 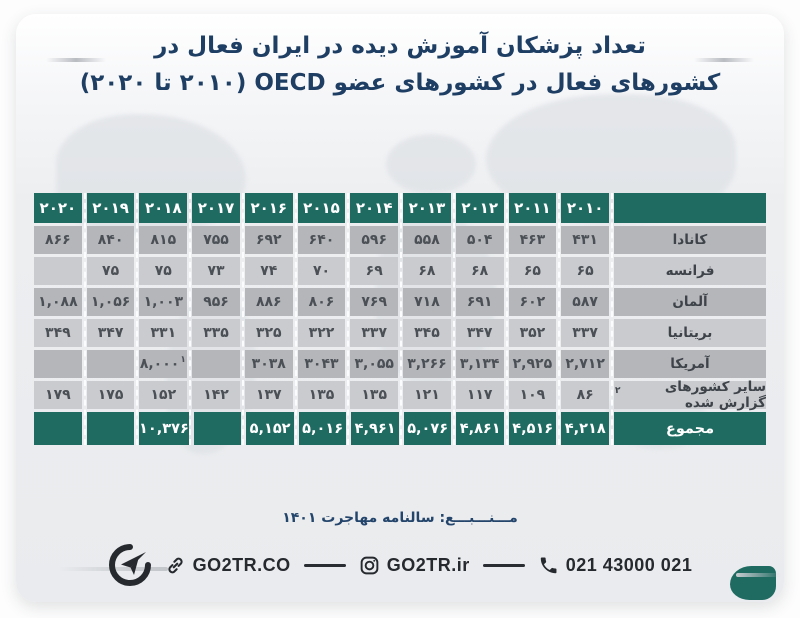 What do you see at coordinates (374, 240) in the screenshot?
I see `value-text: ۵۹۶` at bounding box center [374, 240].